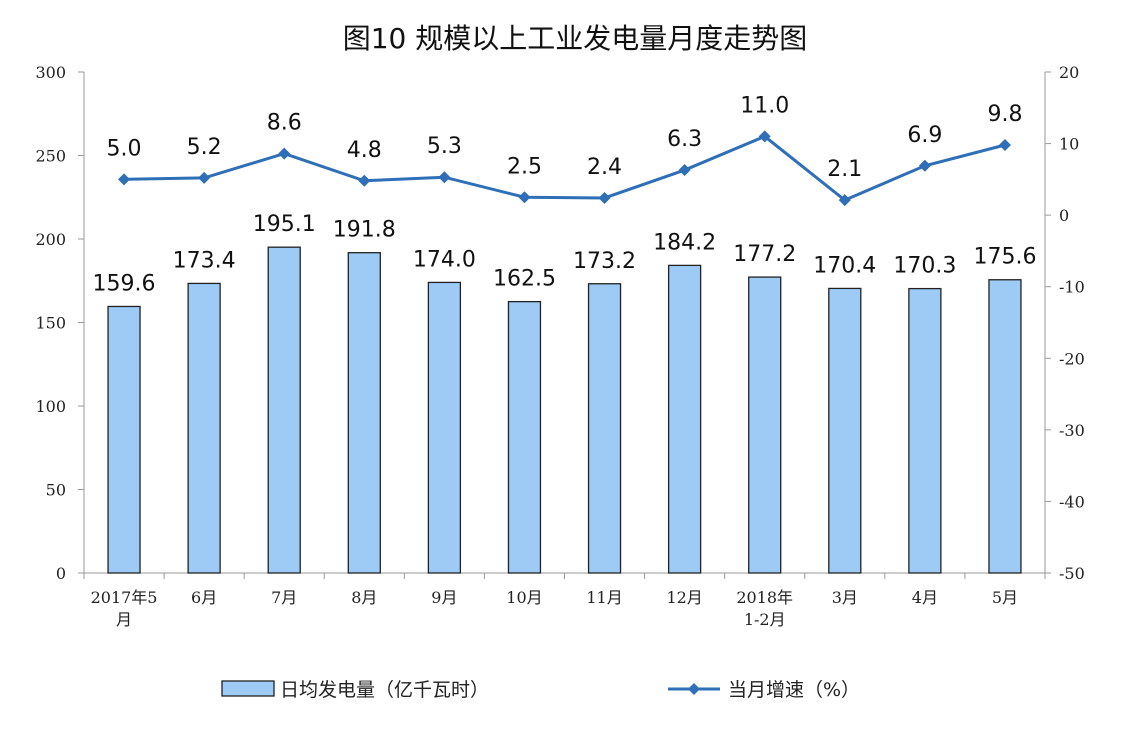 The height and width of the screenshot is (731, 1128). What do you see at coordinates (204, 147) in the screenshot?
I see `line-data-label: 5.2` at bounding box center [204, 147].